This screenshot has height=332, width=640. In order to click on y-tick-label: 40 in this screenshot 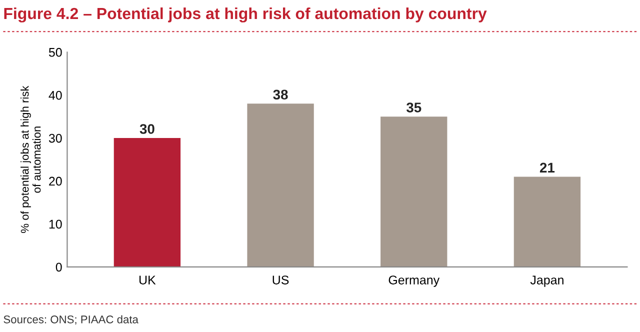, I will do `click(55, 95)`.